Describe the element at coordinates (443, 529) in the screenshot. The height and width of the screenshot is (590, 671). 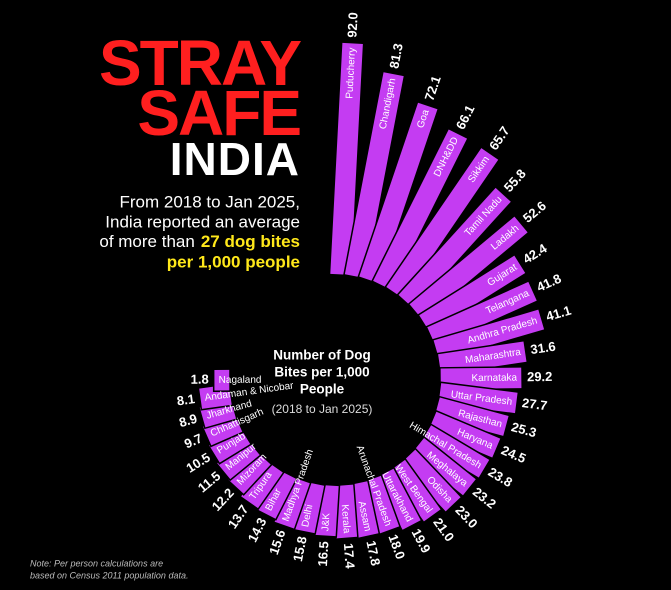
I see `value-label: 21.0` at that location.